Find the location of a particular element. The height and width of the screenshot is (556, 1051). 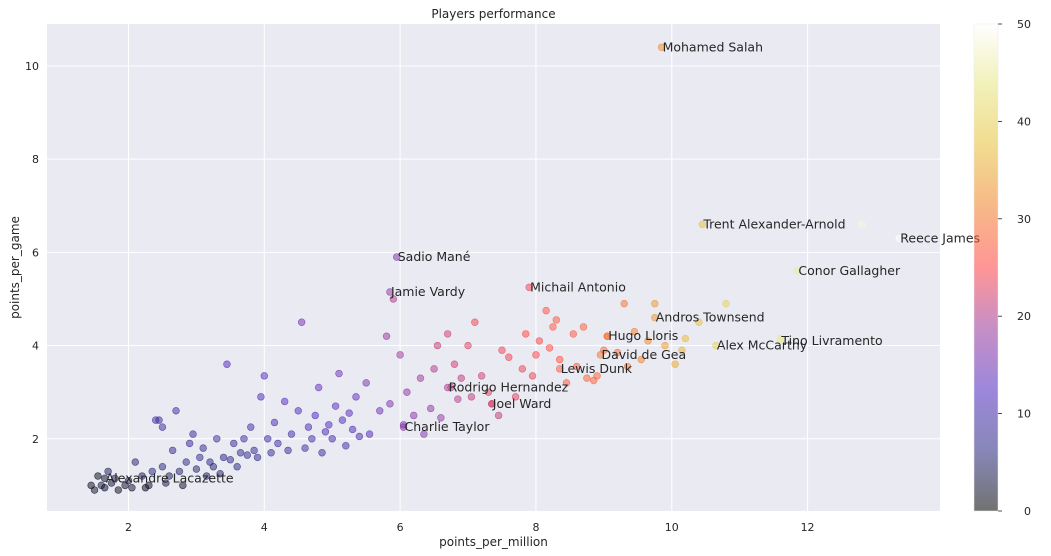

colorbar-tick-label: 40 is located at coordinates (1024, 121).